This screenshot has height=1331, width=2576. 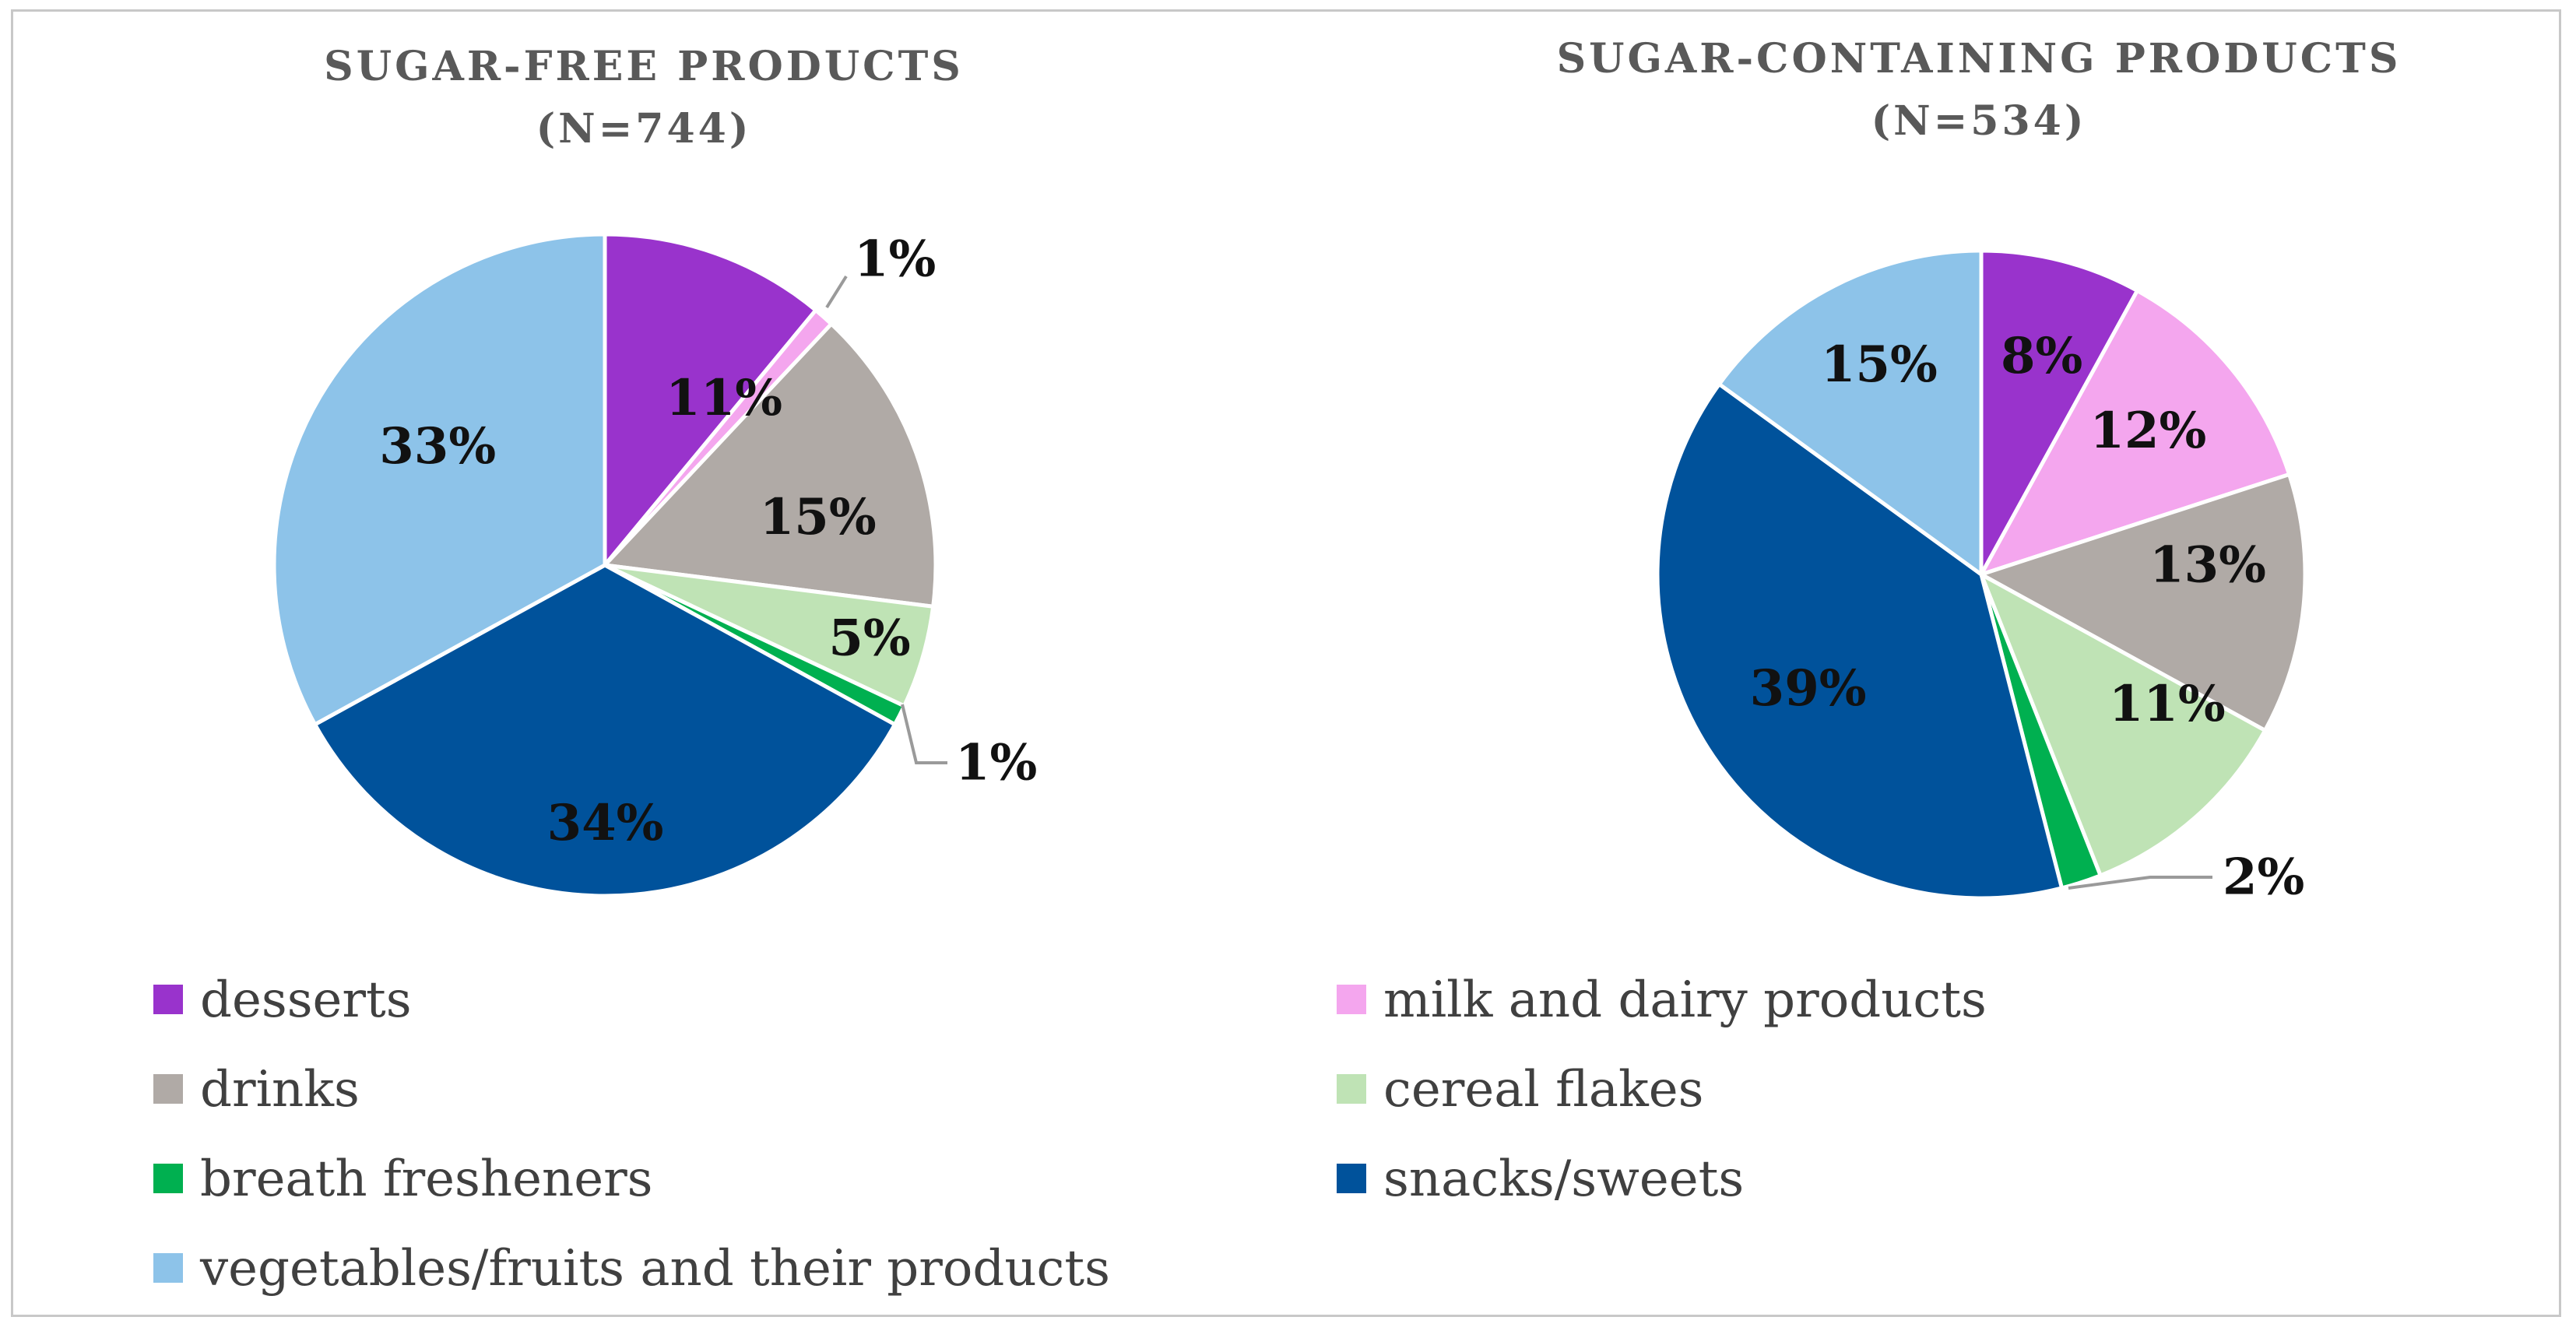 What do you see at coordinates (1979, 59) in the screenshot?
I see `chart-title: SUGAR-CONTAINING PRODUCTS` at bounding box center [1979, 59].